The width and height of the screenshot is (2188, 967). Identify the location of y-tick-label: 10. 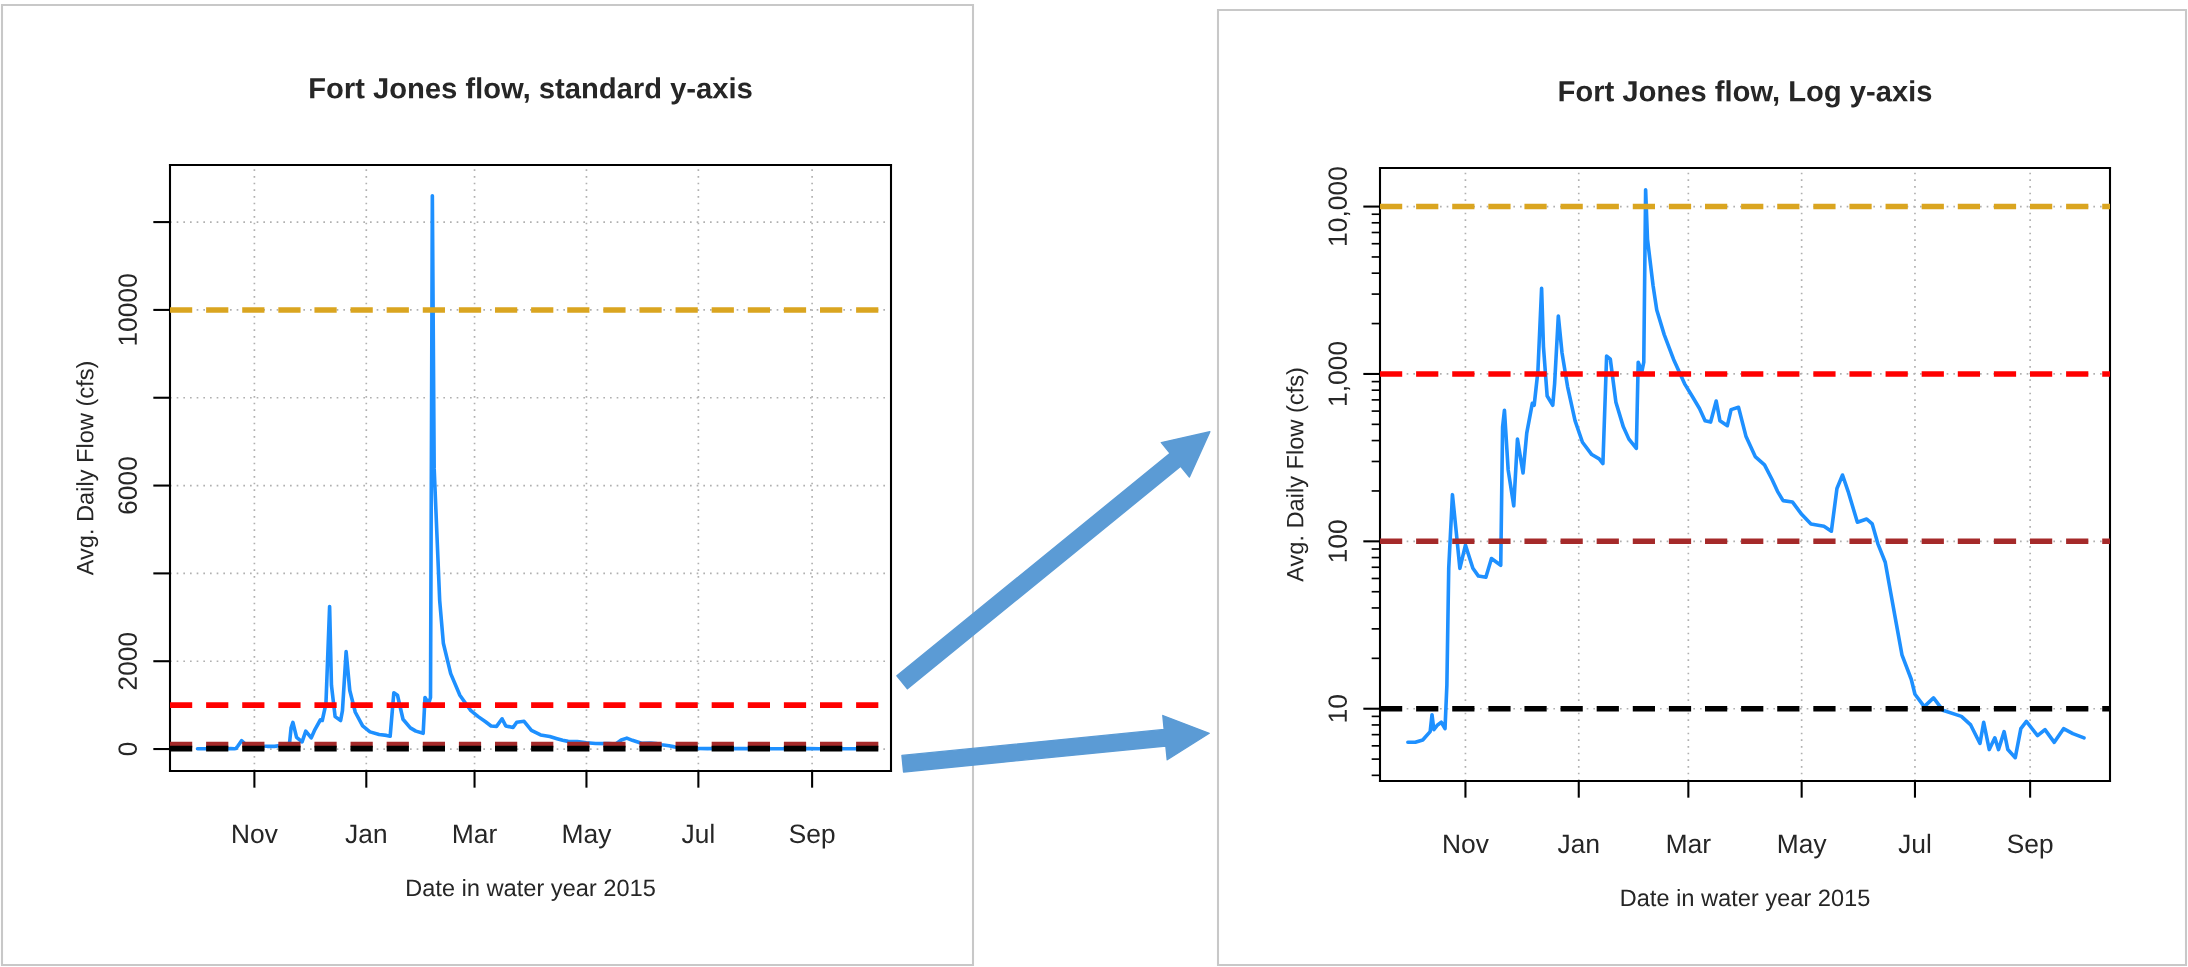
(1338, 708).